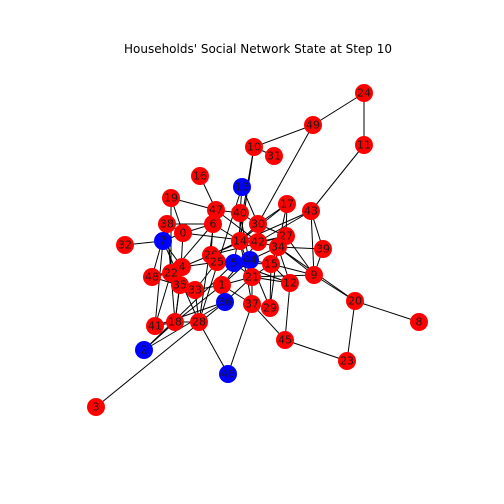 The height and width of the screenshot is (504, 504). I want to click on node-31: 31, so click(274, 156).